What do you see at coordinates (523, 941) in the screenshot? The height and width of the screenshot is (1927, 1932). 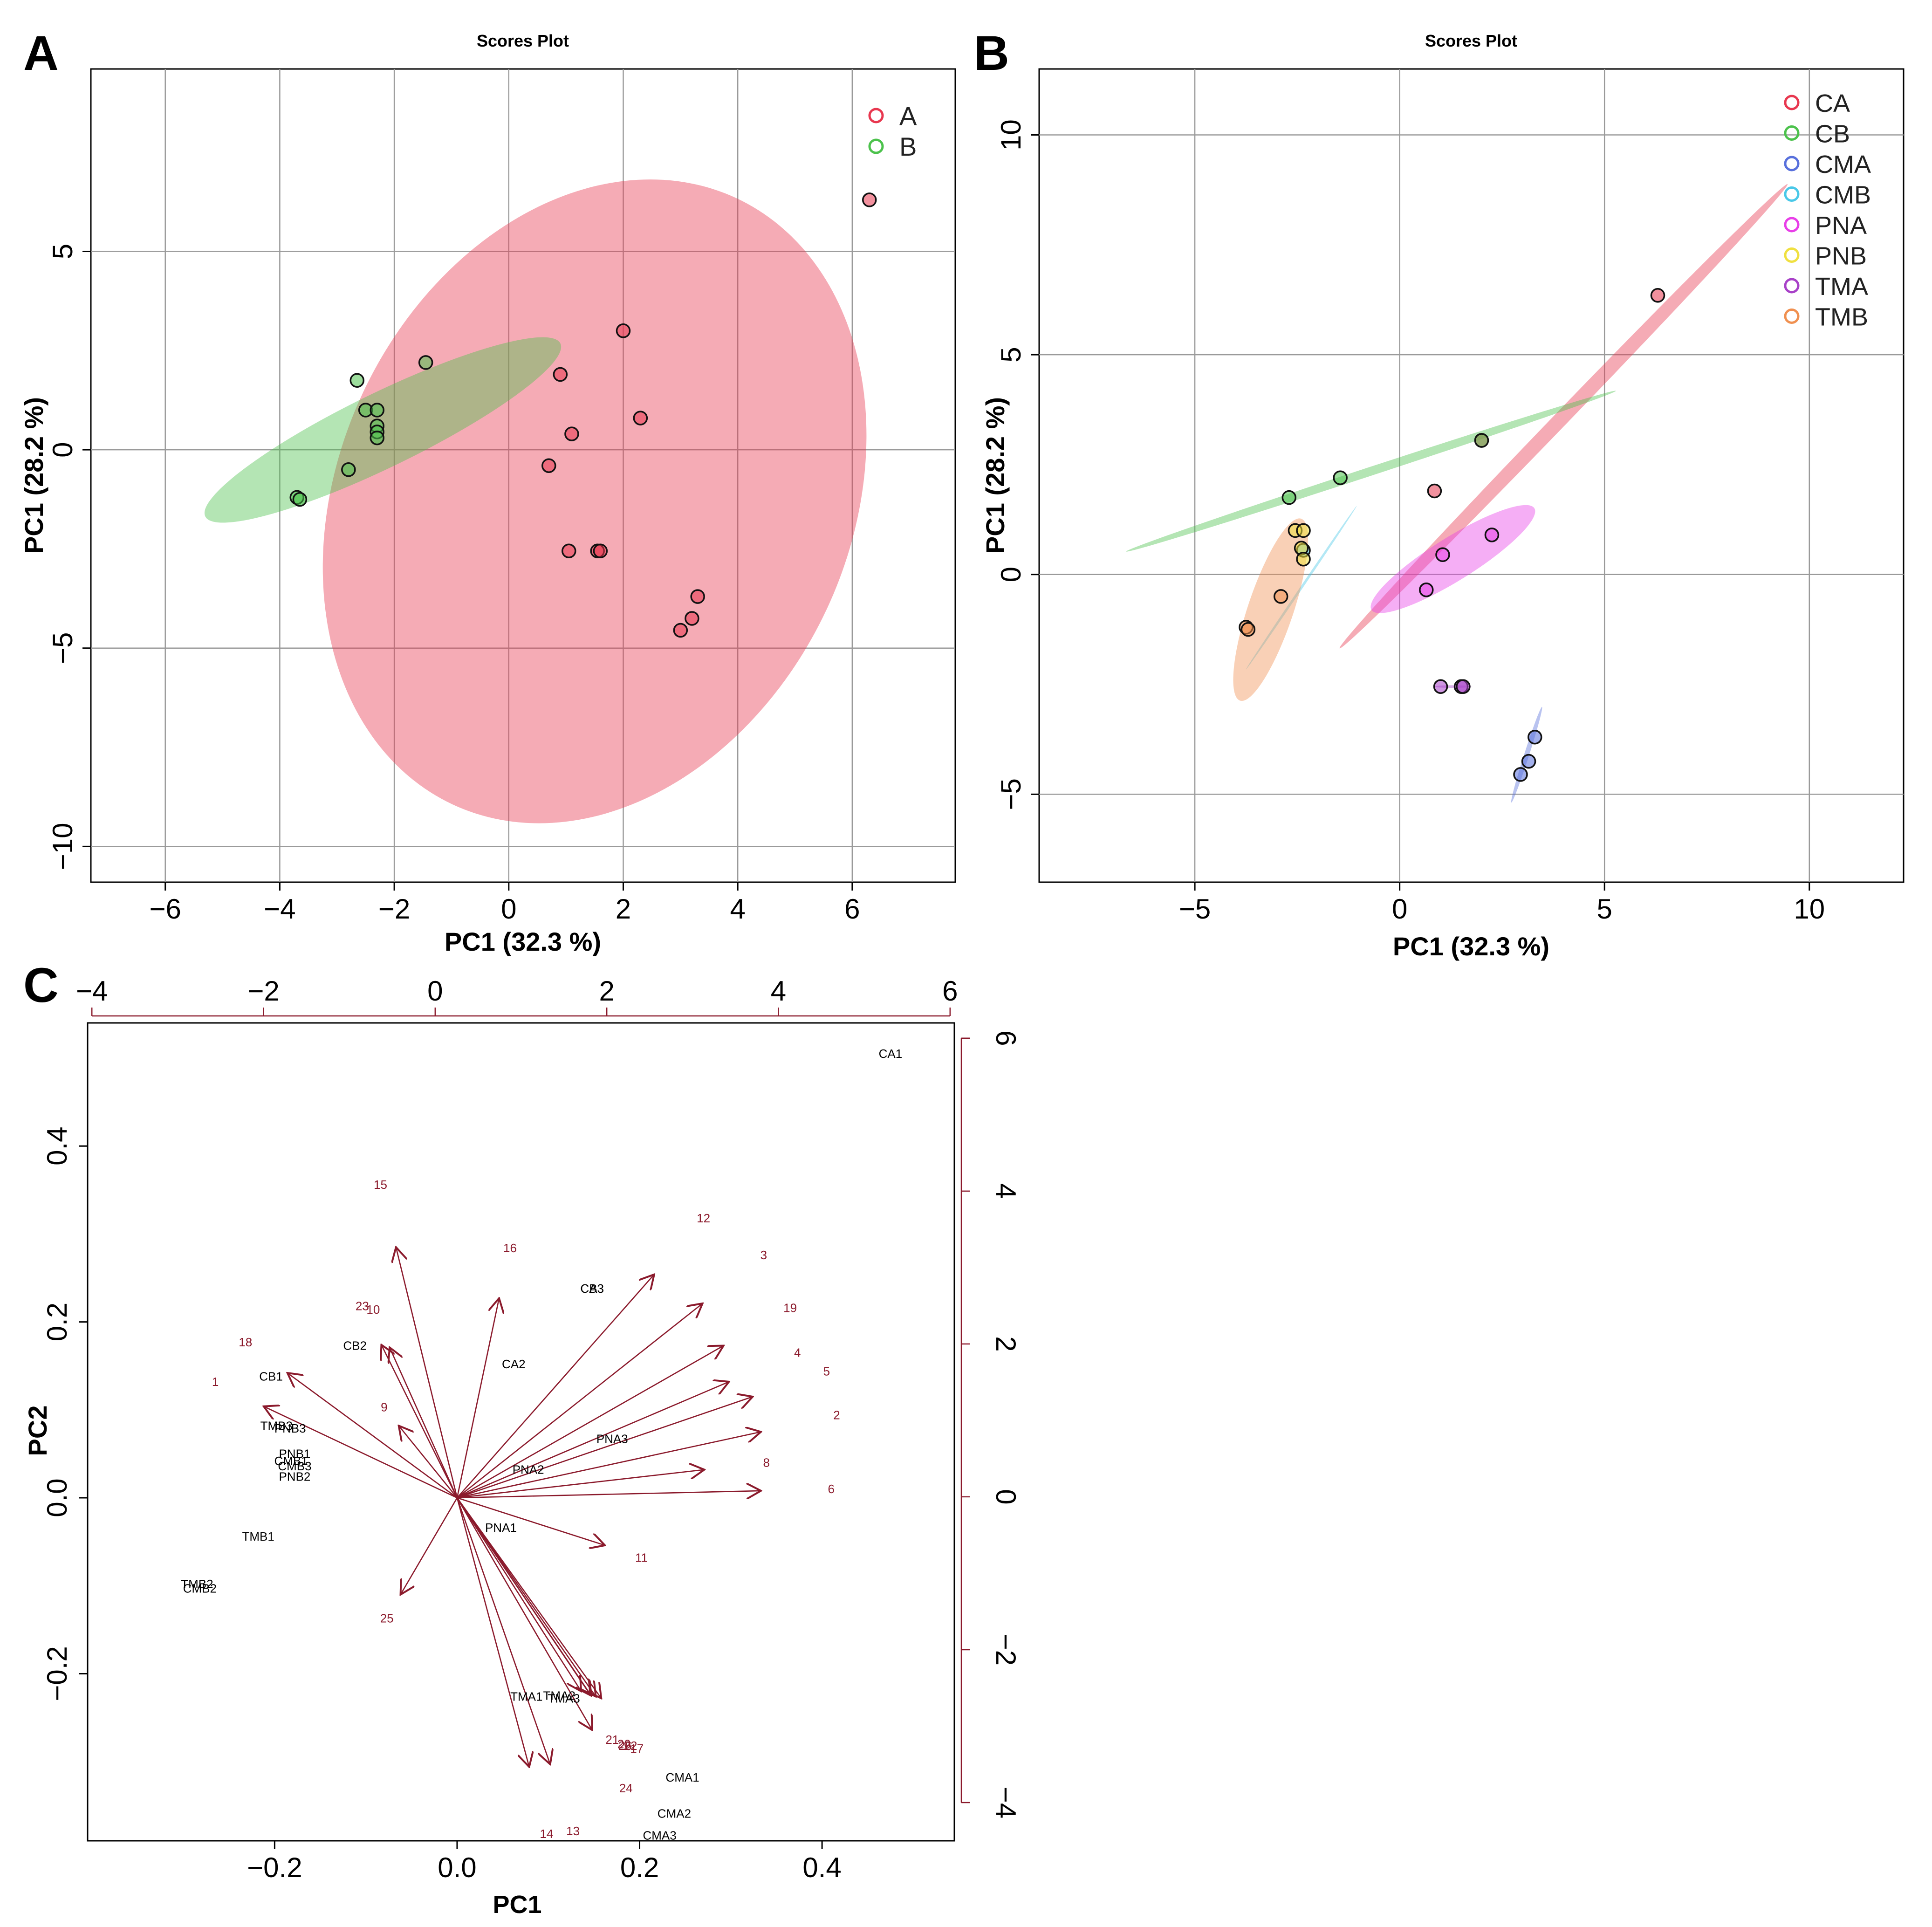 I see `panel-a-x-axis-label: PC1 (32.3 %)` at bounding box center [523, 941].